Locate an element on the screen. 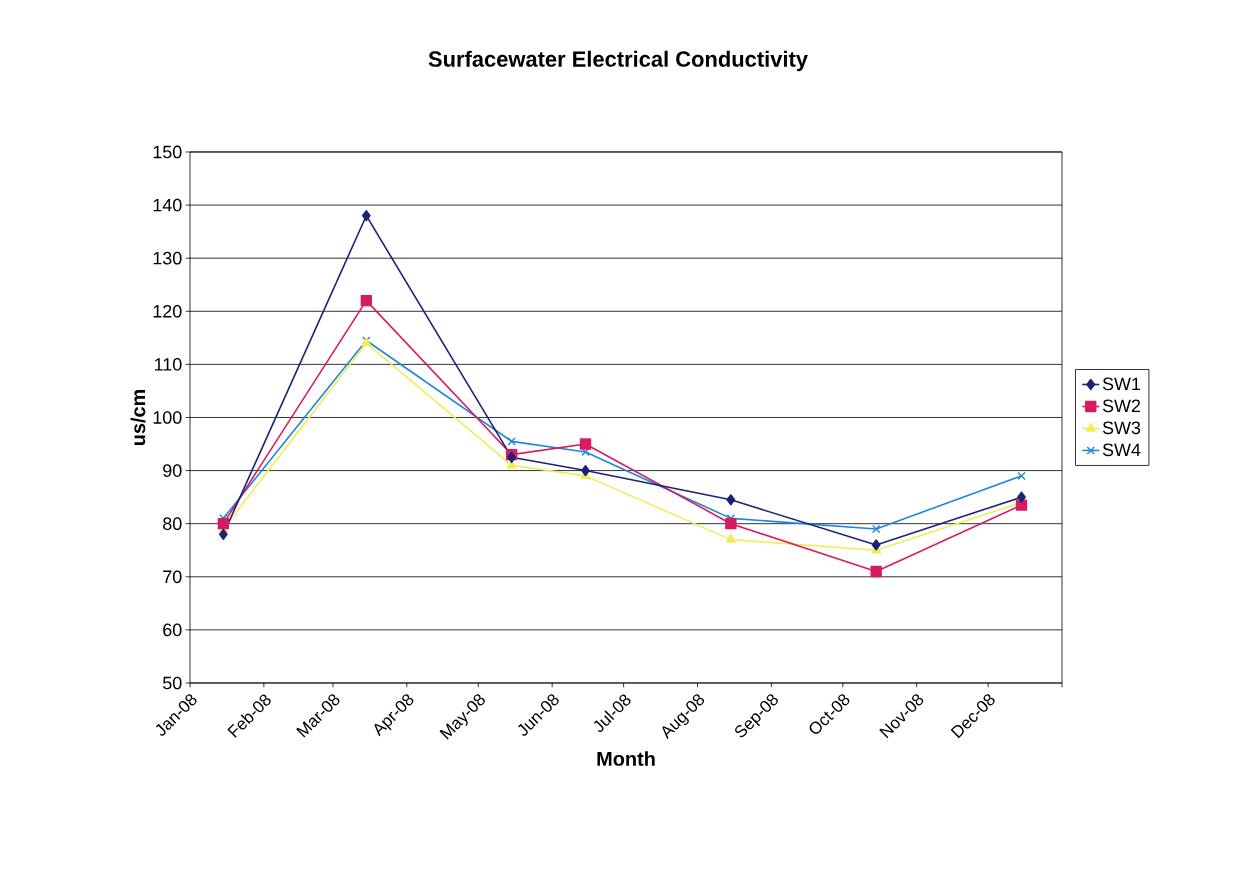 This screenshot has height=874, width=1236. legend-label: SW1 is located at coordinates (1121, 384).